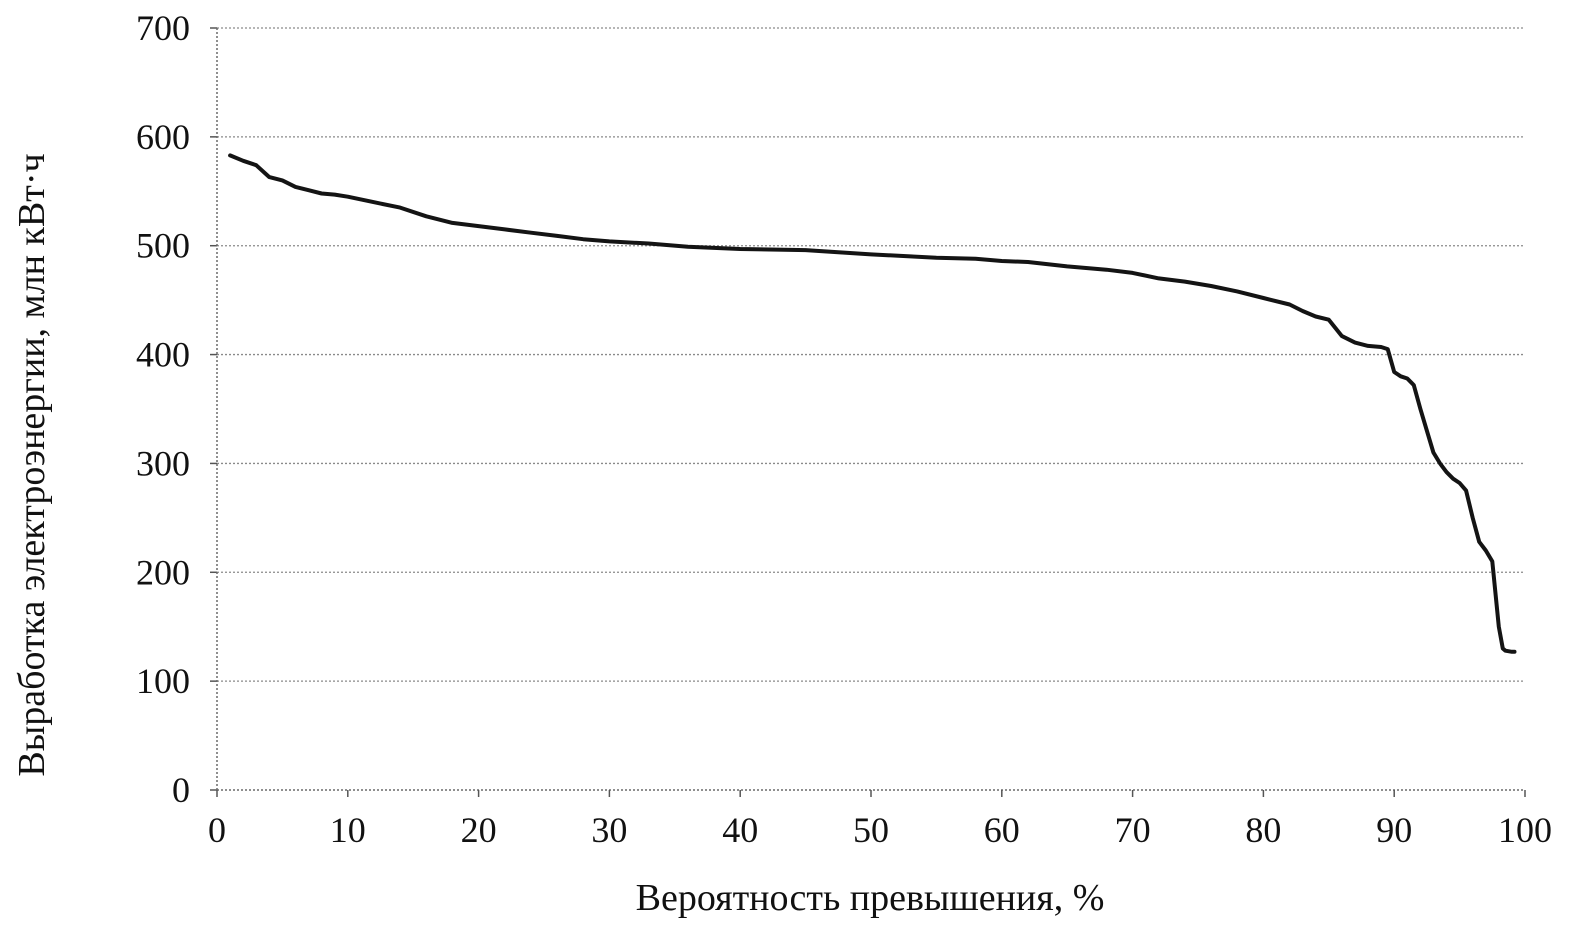 The image size is (1571, 934). What do you see at coordinates (163, 463) in the screenshot?
I see `y-tick-label-300: 300` at bounding box center [163, 463].